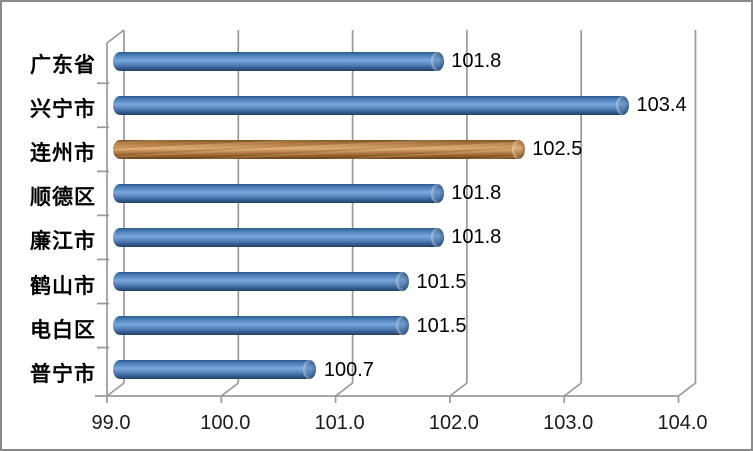 This screenshot has width=753, height=451. Describe the element at coordinates (111, 423) in the screenshot. I see `x-axis-tick-label: 99.0` at that location.